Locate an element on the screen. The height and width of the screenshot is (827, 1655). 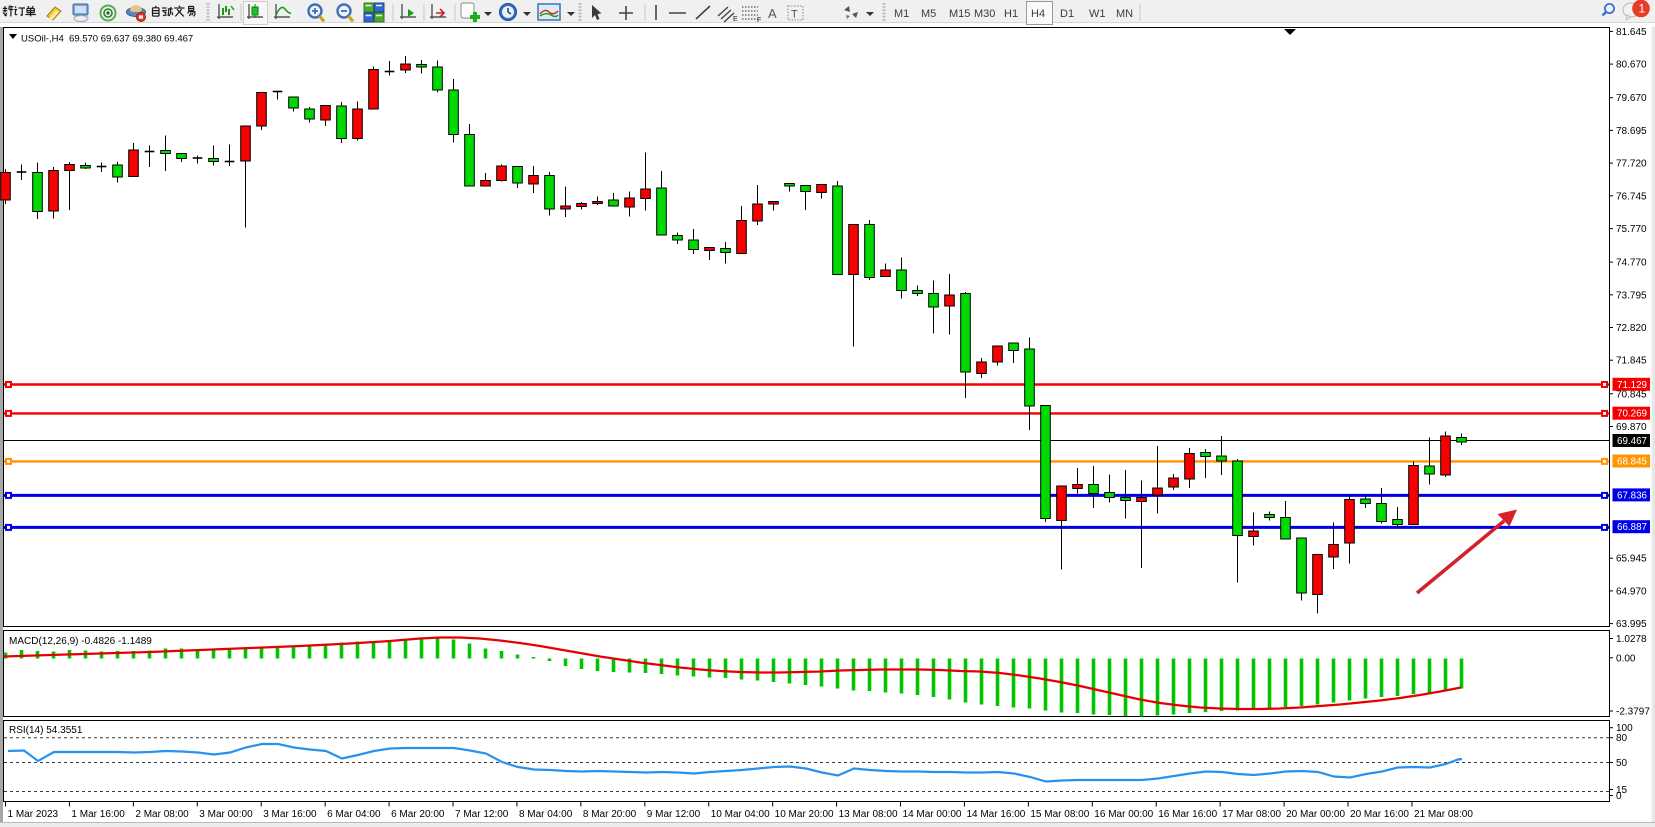
svg-text: 63.995 is located at coordinates (1631, 624).